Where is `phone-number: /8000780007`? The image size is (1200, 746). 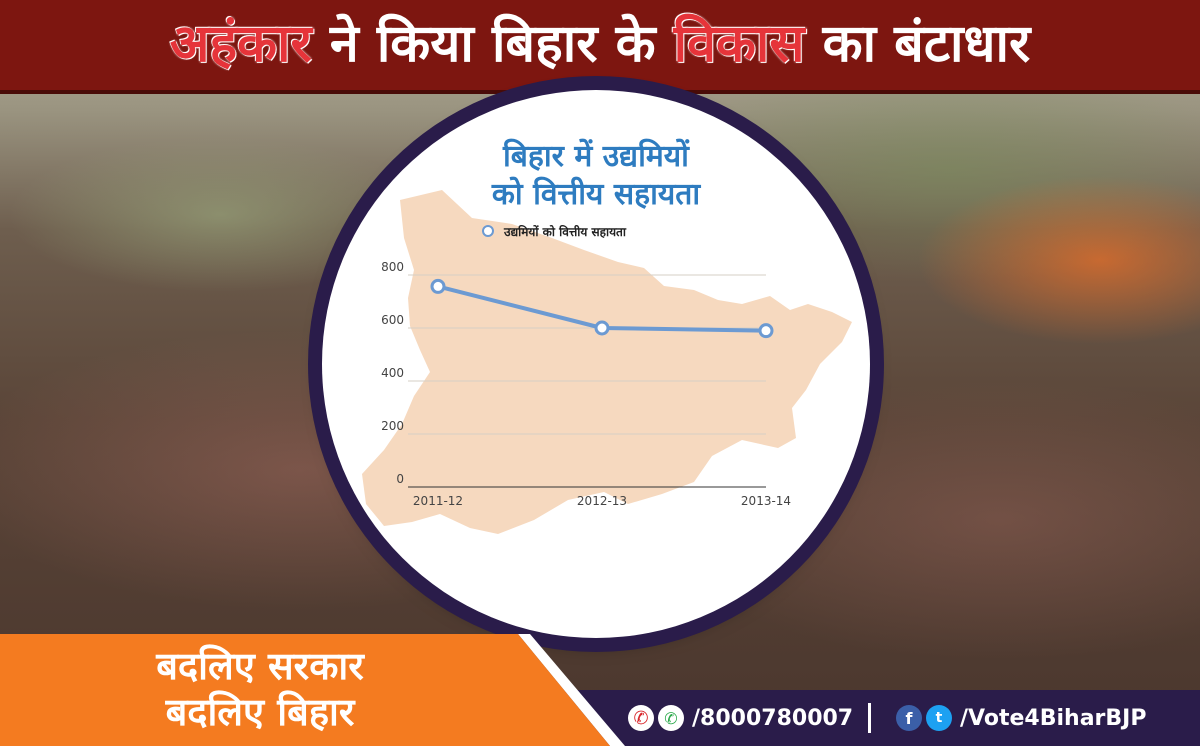 phone-number: /8000780007 is located at coordinates (773, 718).